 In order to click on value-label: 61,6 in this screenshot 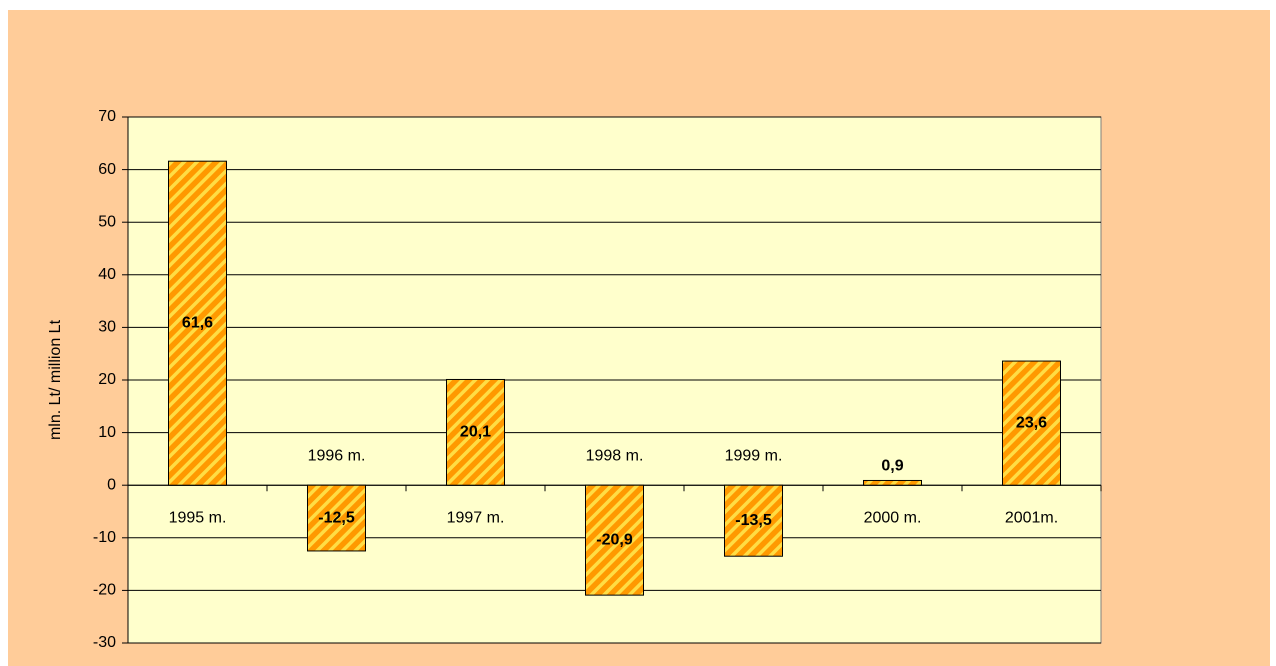, I will do `click(197, 322)`.